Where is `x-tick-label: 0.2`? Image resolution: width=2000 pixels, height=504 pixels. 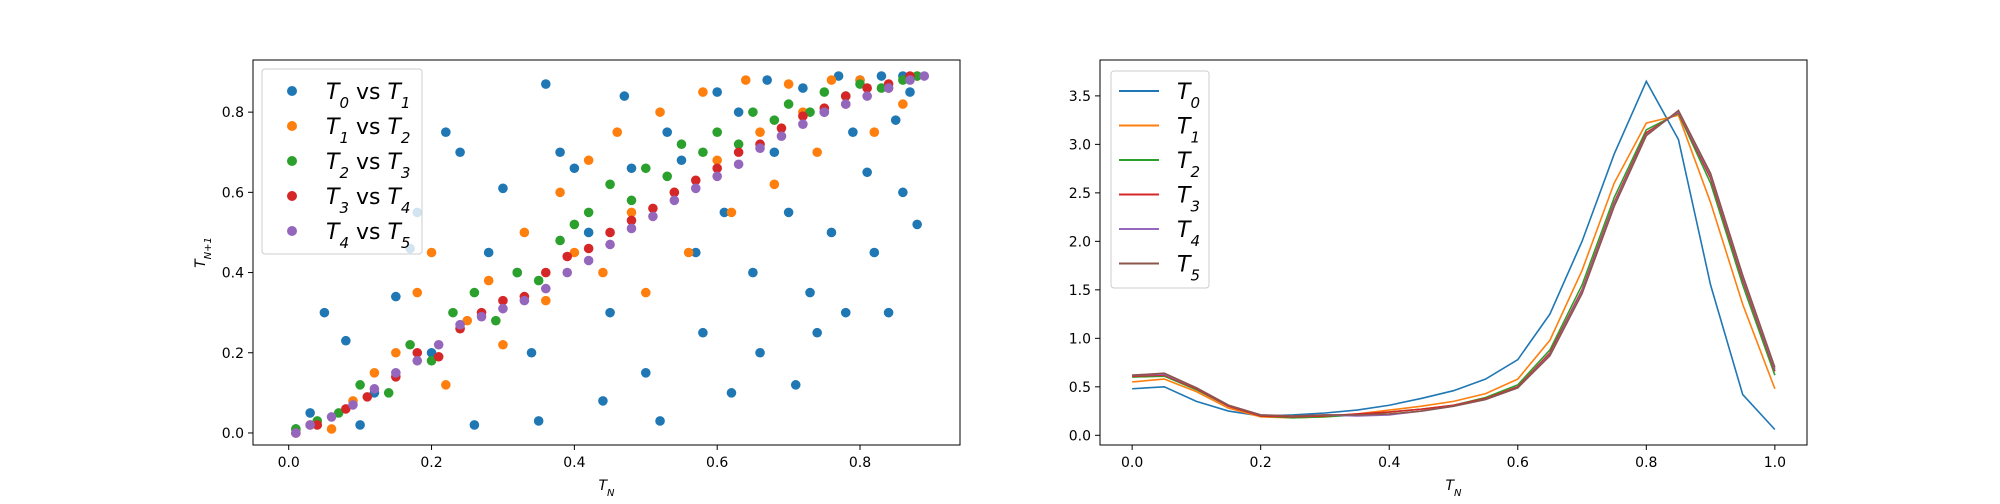
x-tick-label: 0.2 is located at coordinates (1261, 463).